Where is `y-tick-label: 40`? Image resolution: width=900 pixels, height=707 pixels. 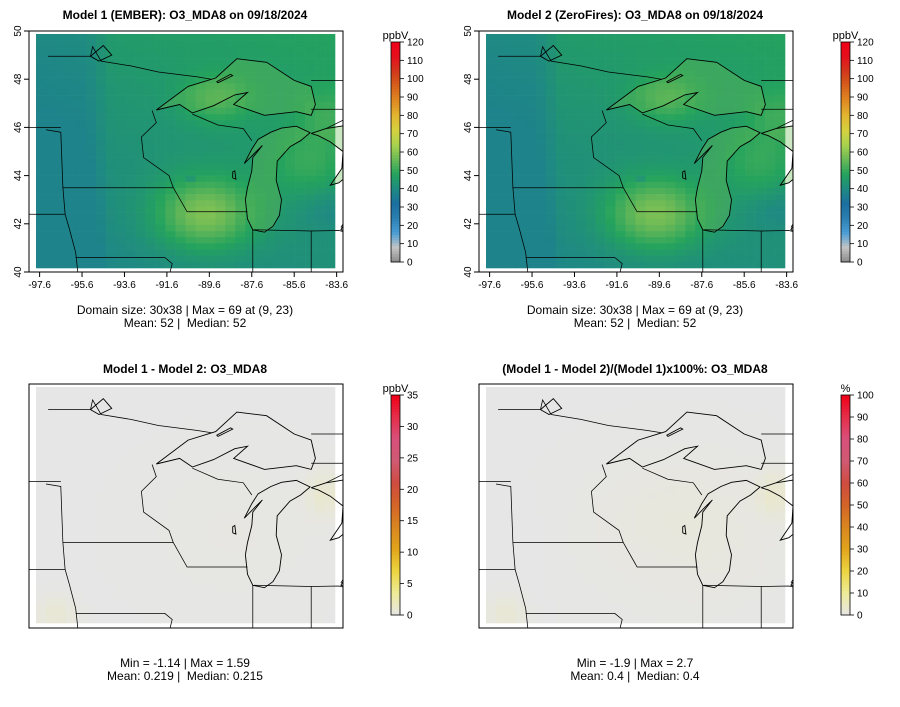 y-tick-label: 40 is located at coordinates (468, 272).